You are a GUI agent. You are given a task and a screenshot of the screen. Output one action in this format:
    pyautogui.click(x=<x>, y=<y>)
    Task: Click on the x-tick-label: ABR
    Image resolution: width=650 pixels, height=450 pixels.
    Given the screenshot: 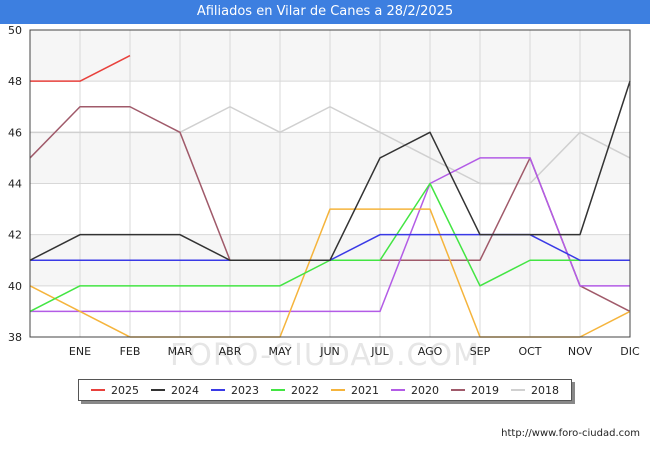 What is the action you would take?
    pyautogui.click(x=230, y=351)
    